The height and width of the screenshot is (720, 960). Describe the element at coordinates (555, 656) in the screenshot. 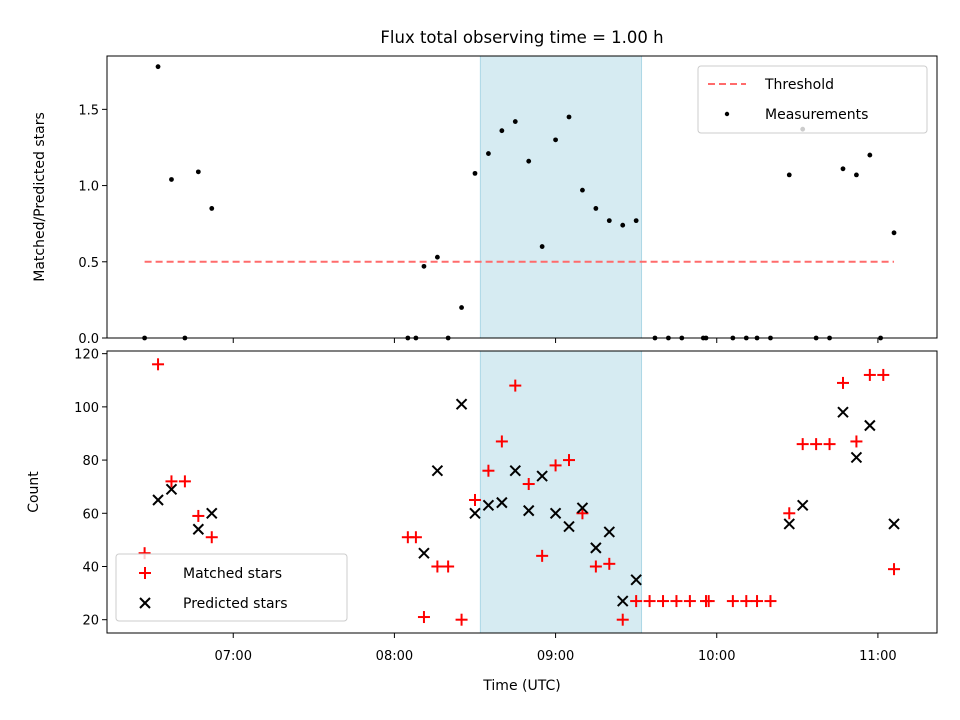

I see `x-tick-label: 09:00` at that location.